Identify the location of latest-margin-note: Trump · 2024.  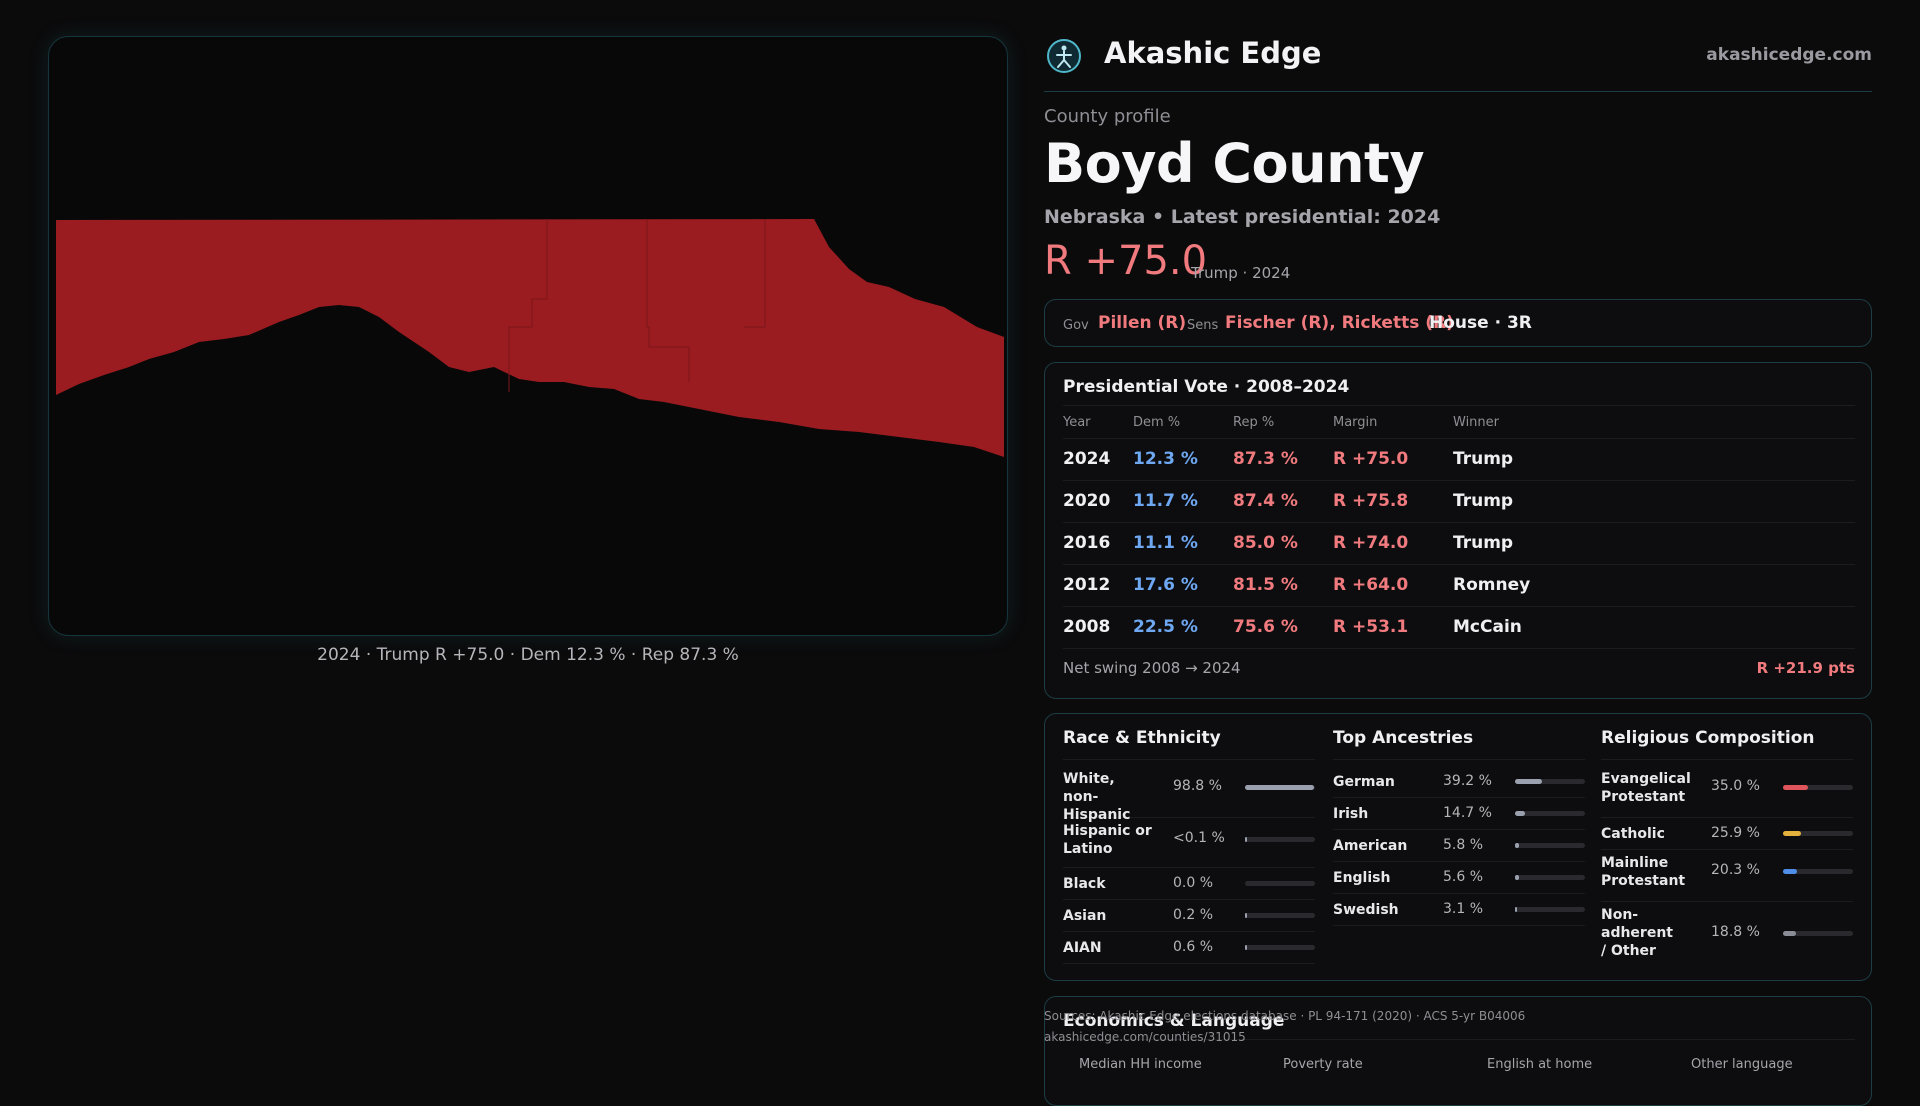
(1241, 273).